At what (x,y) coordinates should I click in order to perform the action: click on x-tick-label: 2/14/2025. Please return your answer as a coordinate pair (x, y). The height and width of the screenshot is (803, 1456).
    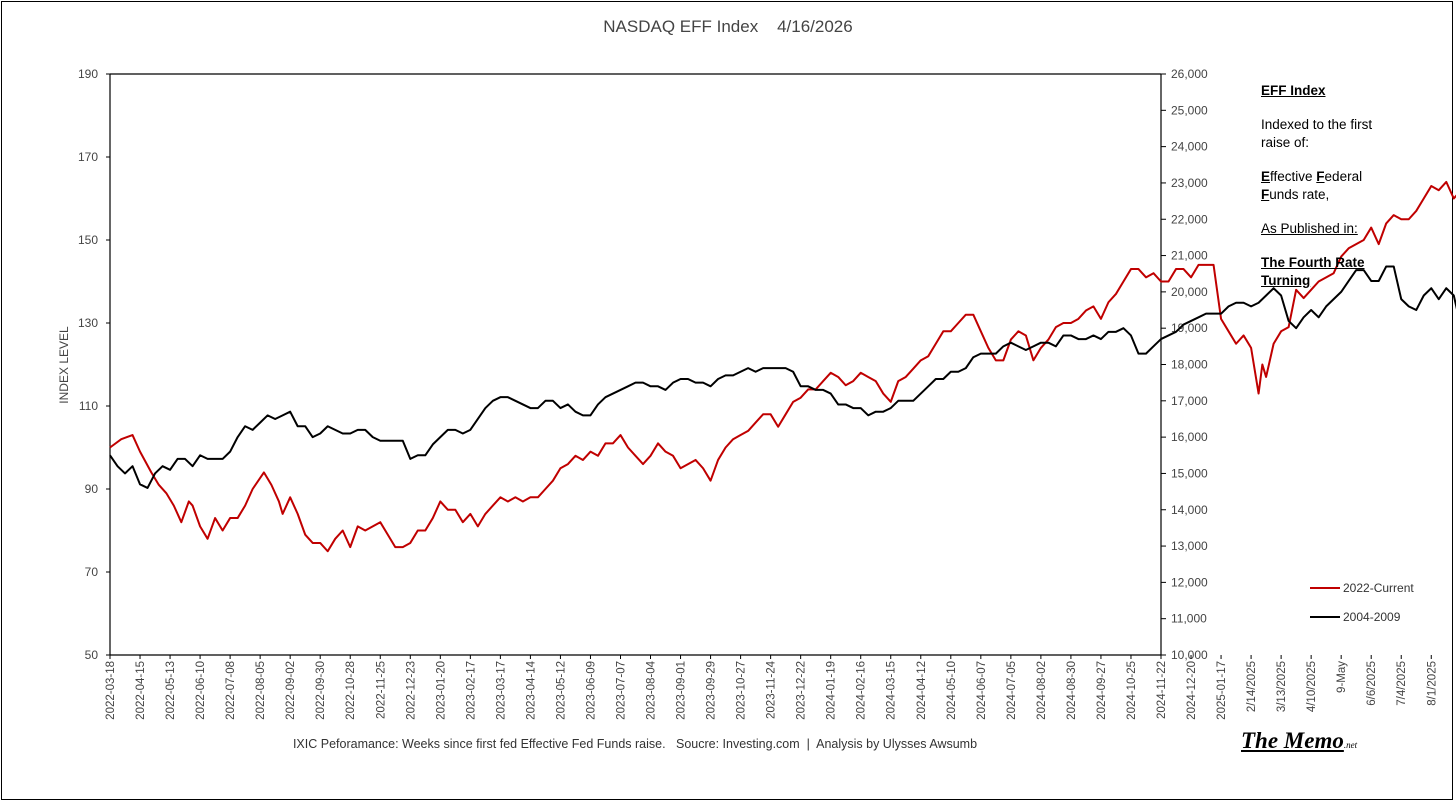
    Looking at the image, I should click on (1252, 686).